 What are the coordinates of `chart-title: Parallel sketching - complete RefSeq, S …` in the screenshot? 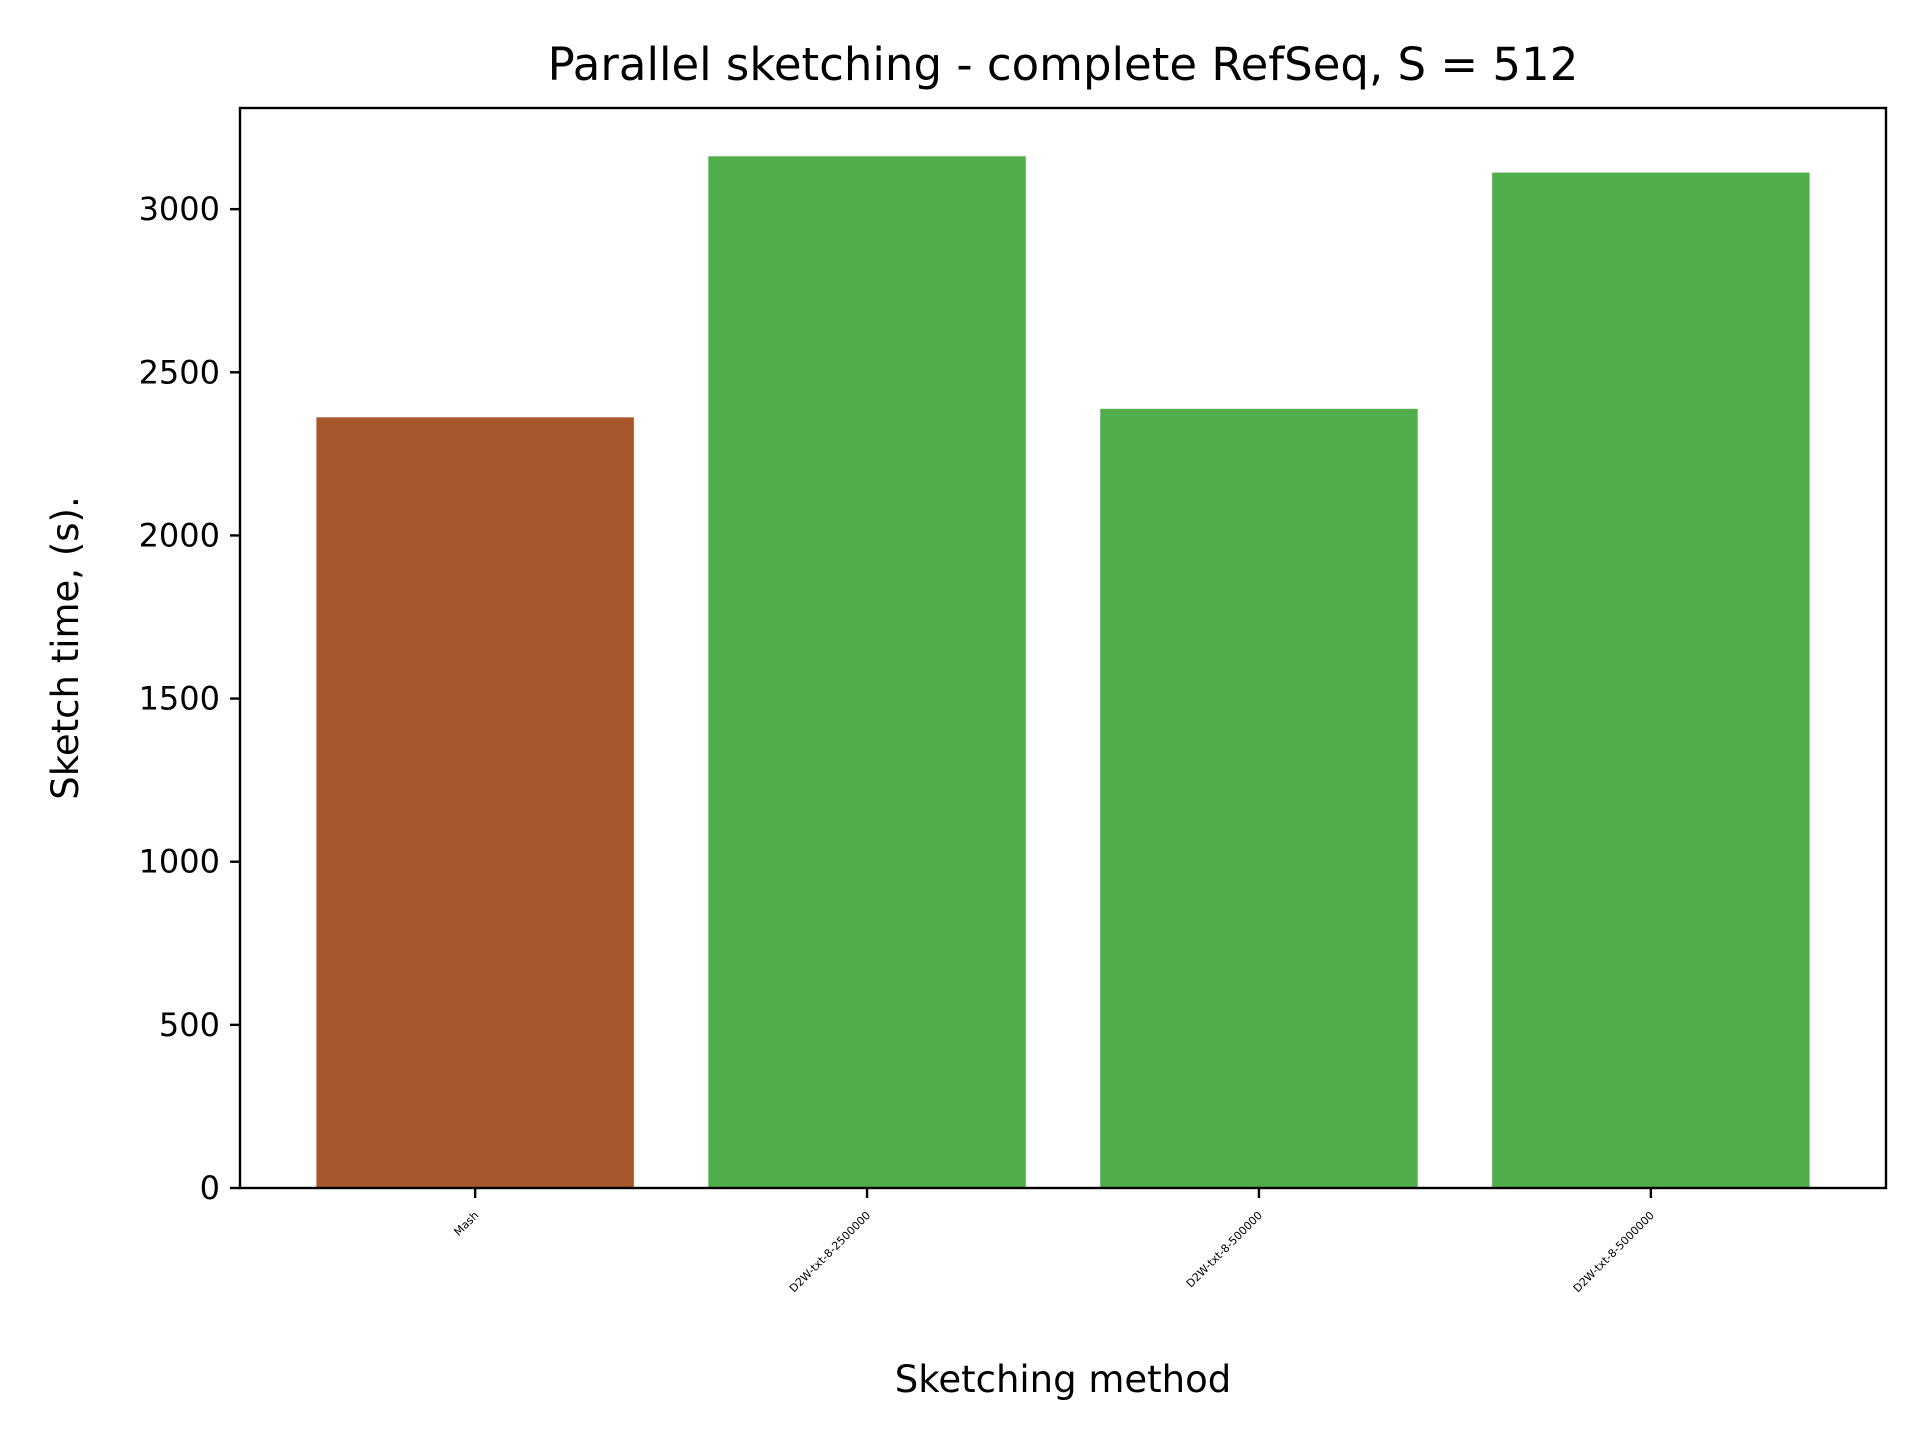 It's located at (1063, 64).